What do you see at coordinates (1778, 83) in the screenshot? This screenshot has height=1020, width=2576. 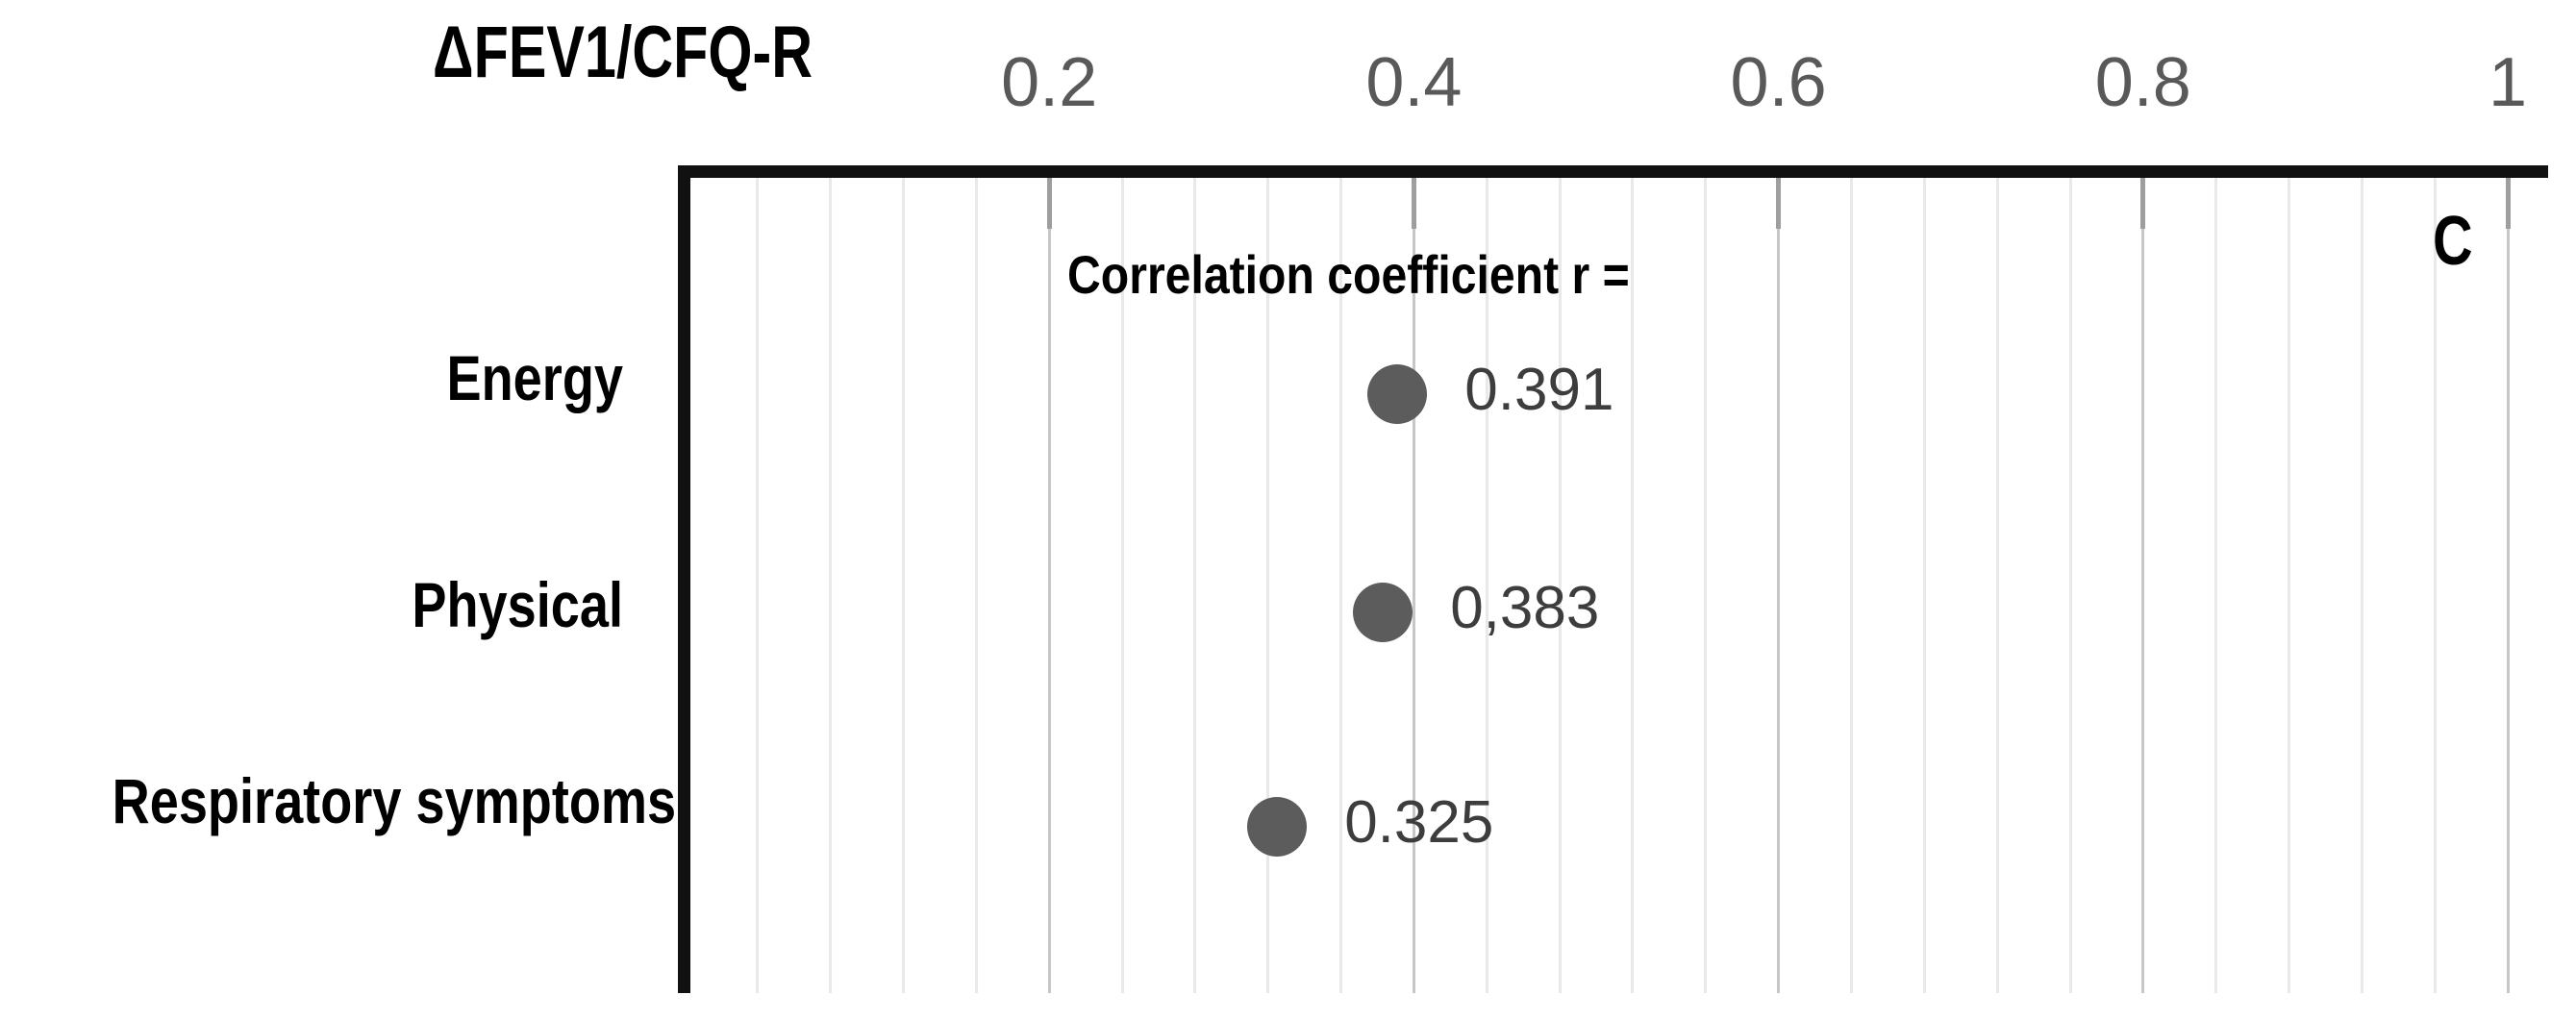 I see `x-tick-label: 0.6` at bounding box center [1778, 83].